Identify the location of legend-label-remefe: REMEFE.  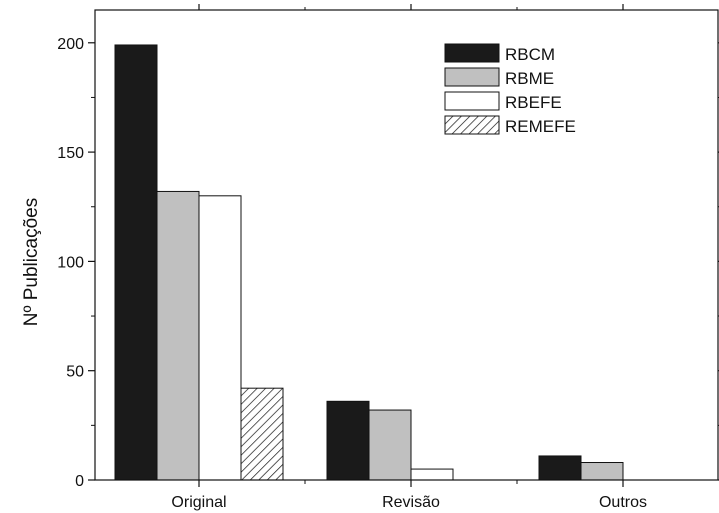
(540, 126).